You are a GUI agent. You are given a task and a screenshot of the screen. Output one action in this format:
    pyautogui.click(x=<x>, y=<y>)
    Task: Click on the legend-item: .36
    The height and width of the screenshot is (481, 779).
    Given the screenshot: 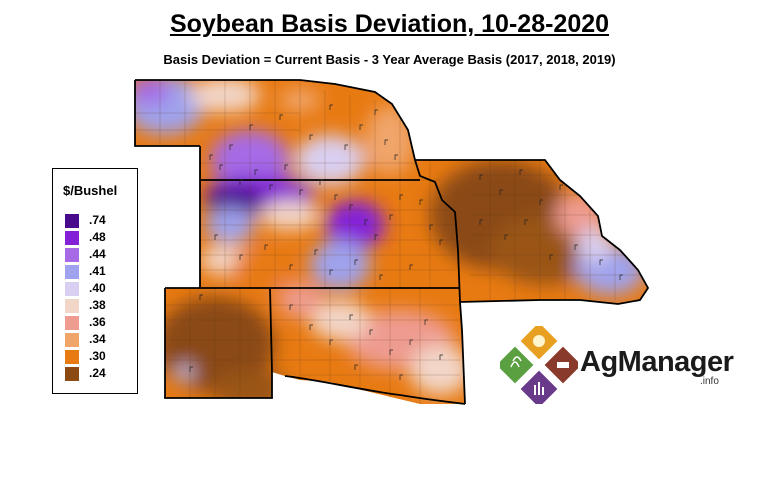 What is the action you would take?
    pyautogui.click(x=100, y=323)
    